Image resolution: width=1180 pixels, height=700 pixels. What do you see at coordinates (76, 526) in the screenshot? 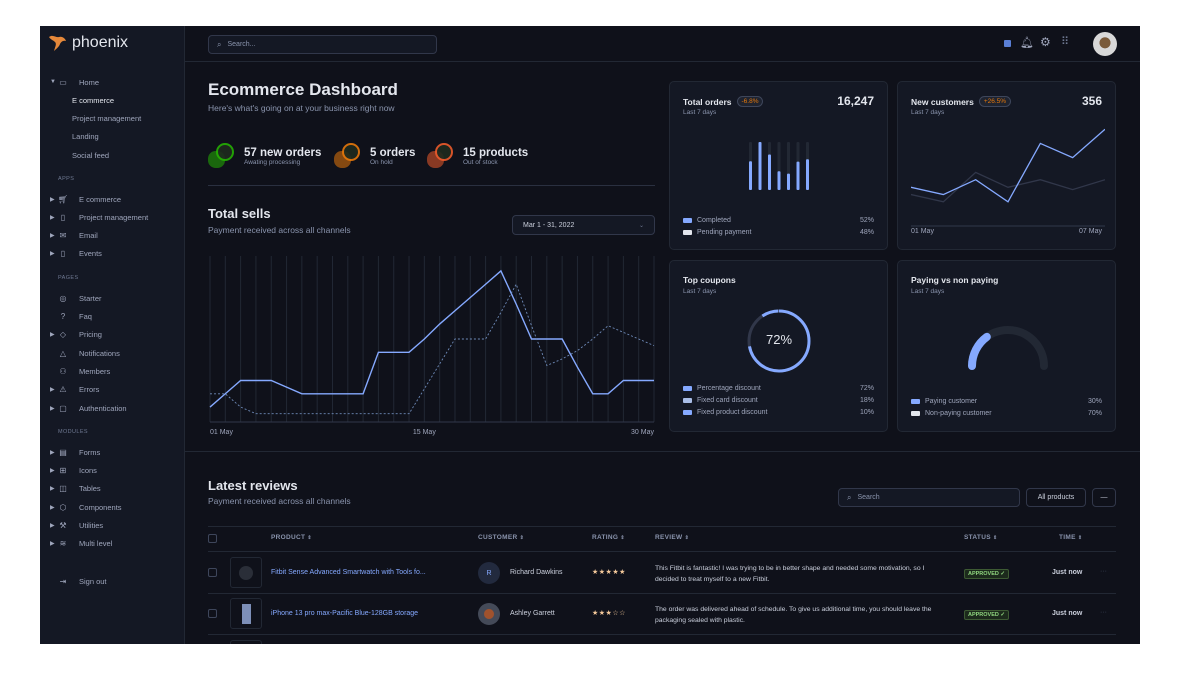
I see `sidebar-item-utilities: ▶ ⚒ Utilities` at bounding box center [76, 526].